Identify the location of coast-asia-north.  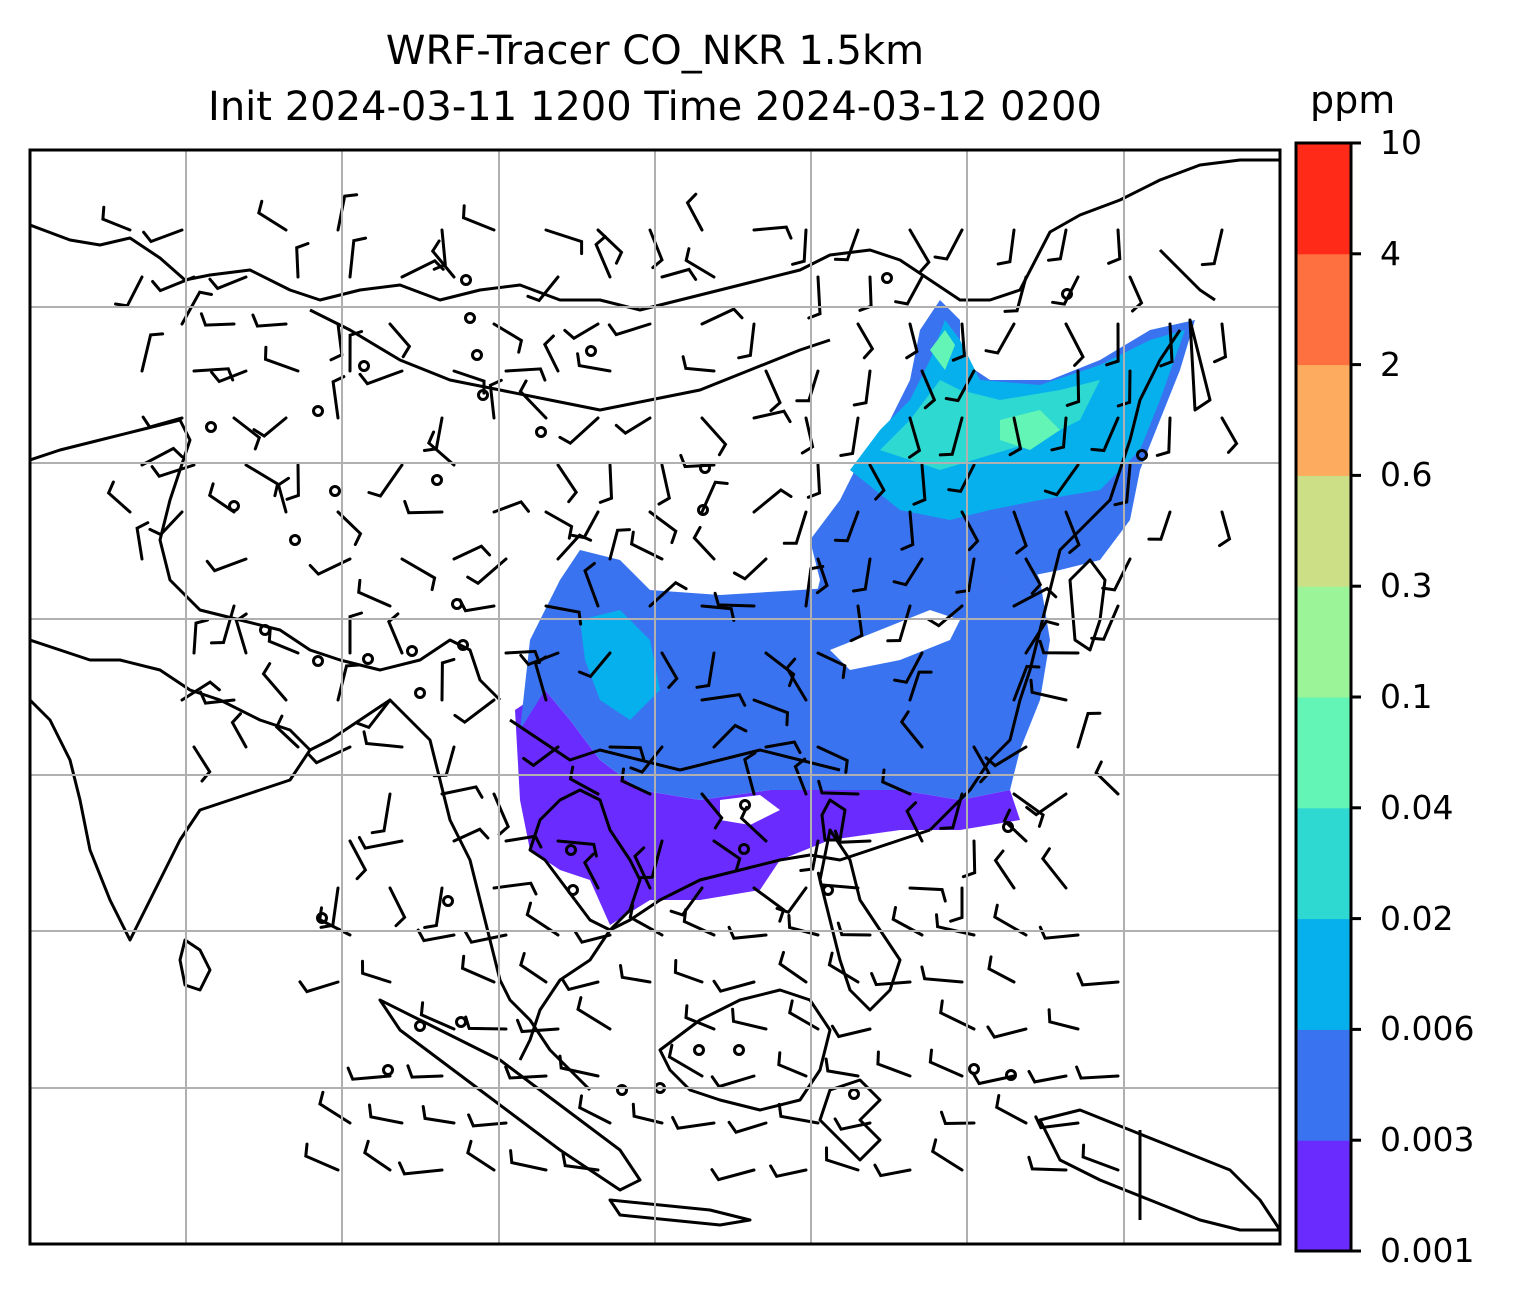
(655, 235).